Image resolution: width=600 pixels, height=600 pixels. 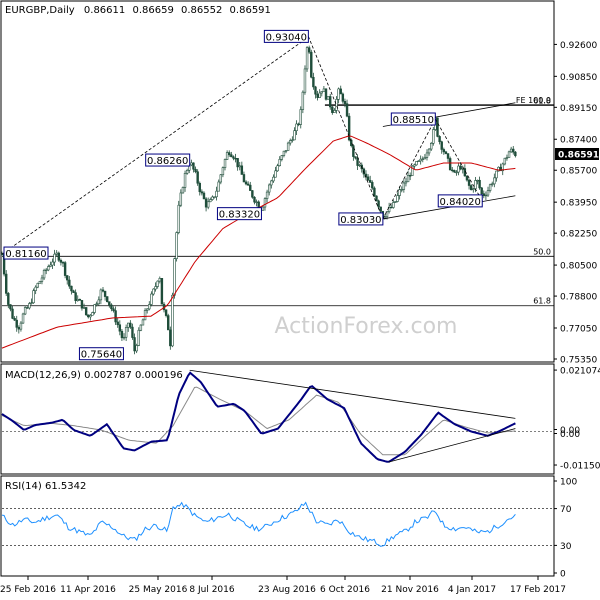 What do you see at coordinates (88, 590) in the screenshot?
I see `x-tick-label: 11 Apr 2016` at bounding box center [88, 590].